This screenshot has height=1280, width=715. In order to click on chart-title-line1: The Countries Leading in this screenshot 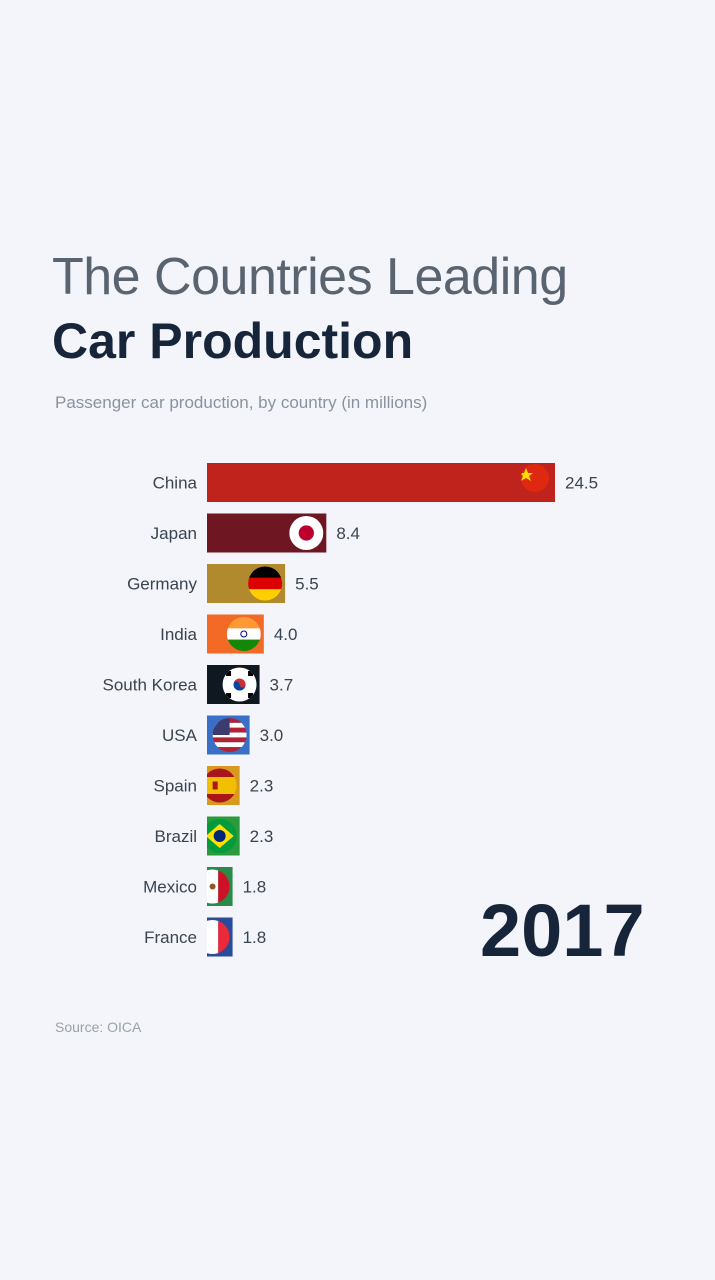, I will do `click(310, 277)`.